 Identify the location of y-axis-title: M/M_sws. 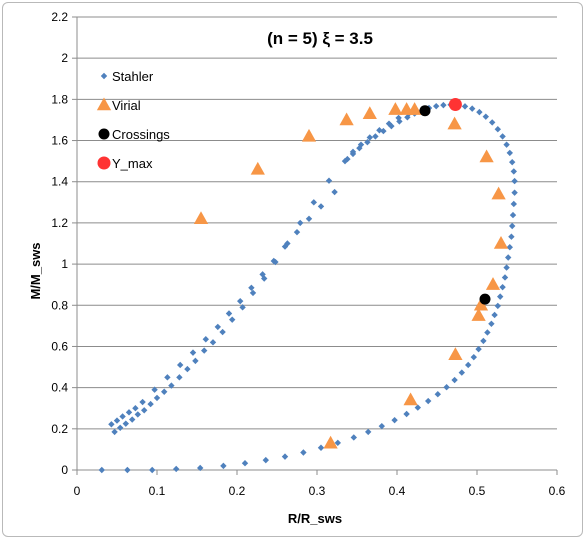
(35, 270).